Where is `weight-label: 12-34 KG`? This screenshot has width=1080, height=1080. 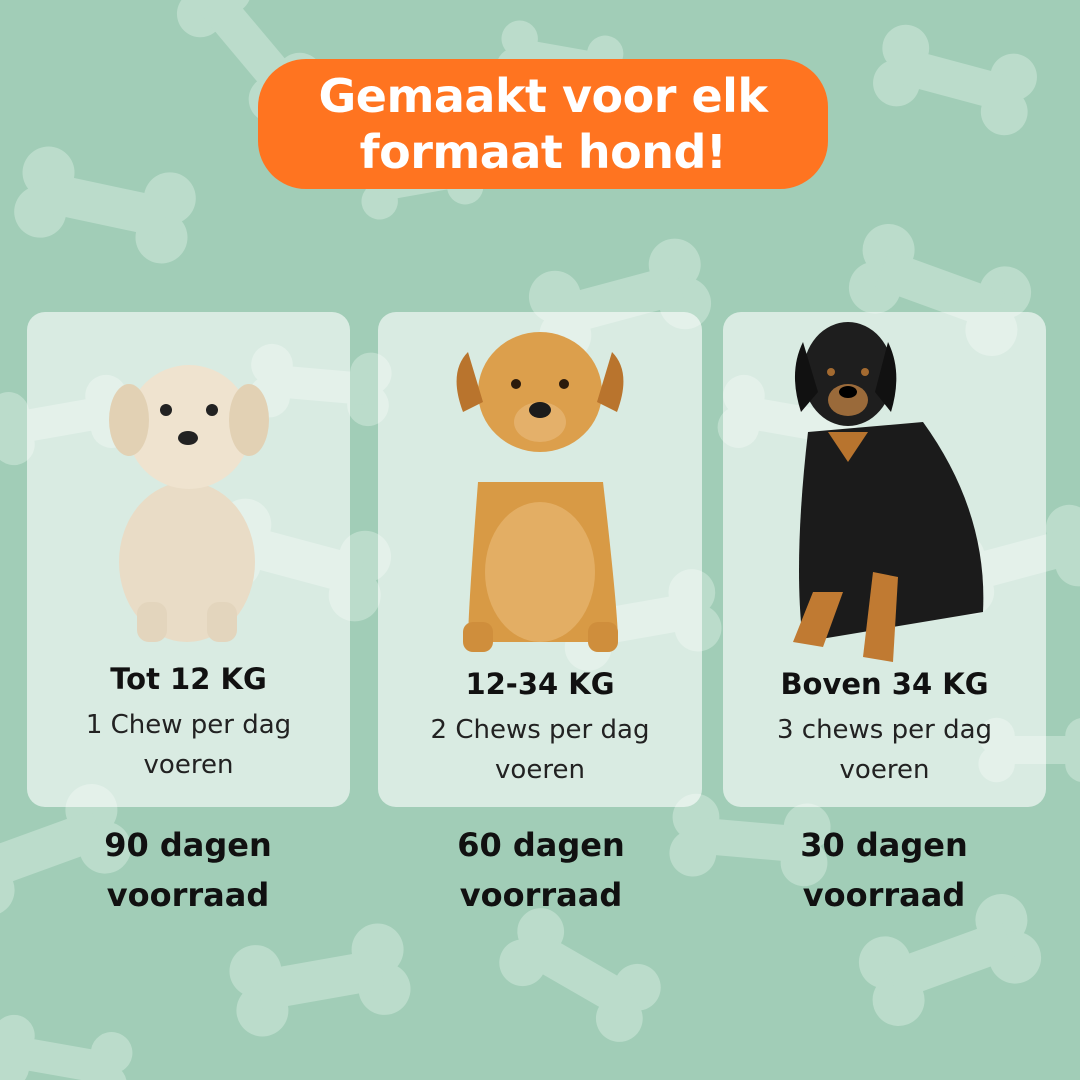
weight-label: 12-34 KG is located at coordinates (540, 684).